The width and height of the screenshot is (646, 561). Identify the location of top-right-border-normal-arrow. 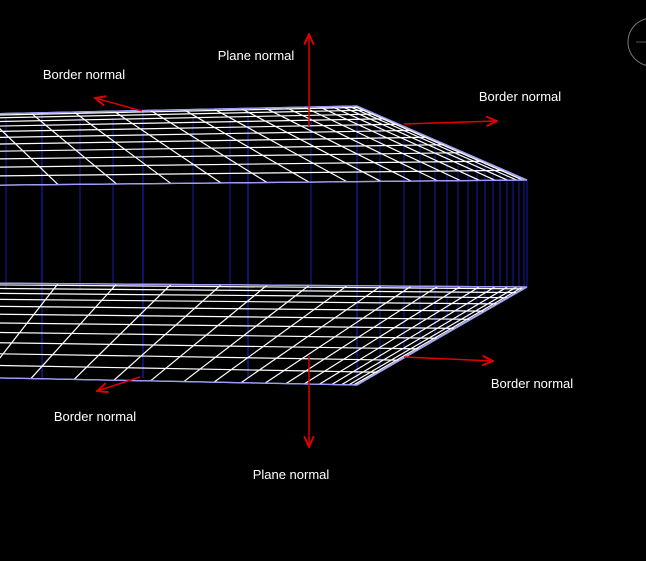
(450, 122).